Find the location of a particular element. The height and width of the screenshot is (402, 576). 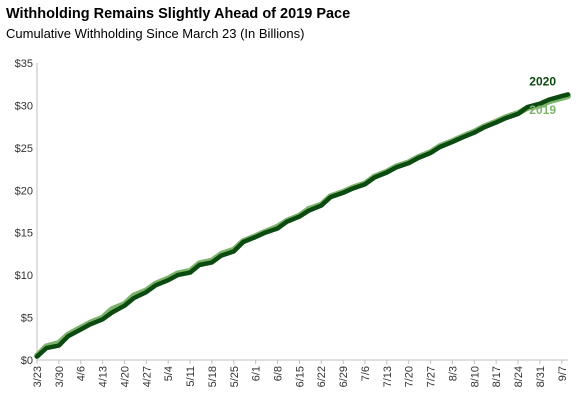

x-tick-label: 5/4 is located at coordinates (169, 373).